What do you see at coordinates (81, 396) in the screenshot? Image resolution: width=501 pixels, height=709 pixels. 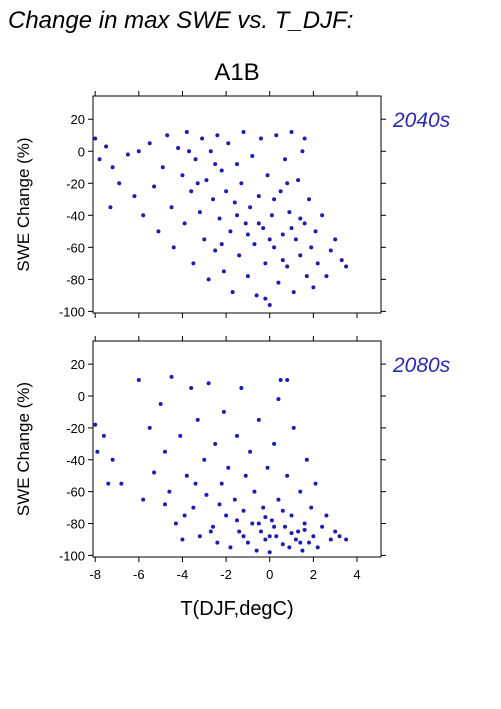 I see `y-tick-label: 0` at bounding box center [81, 396].